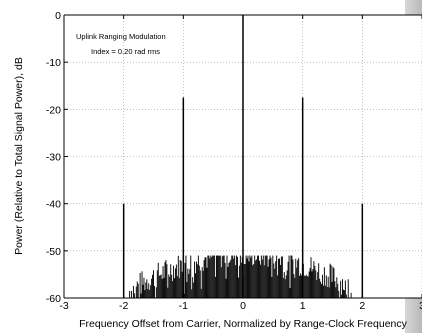 This screenshot has width=422, height=333. Describe the element at coordinates (53, 158) in the screenshot. I see `y-tick-label: -30` at that location.